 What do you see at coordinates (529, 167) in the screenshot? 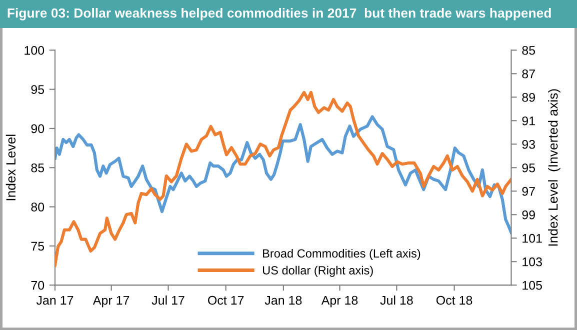
I see `y2-tick-label: 95` at bounding box center [529, 167].